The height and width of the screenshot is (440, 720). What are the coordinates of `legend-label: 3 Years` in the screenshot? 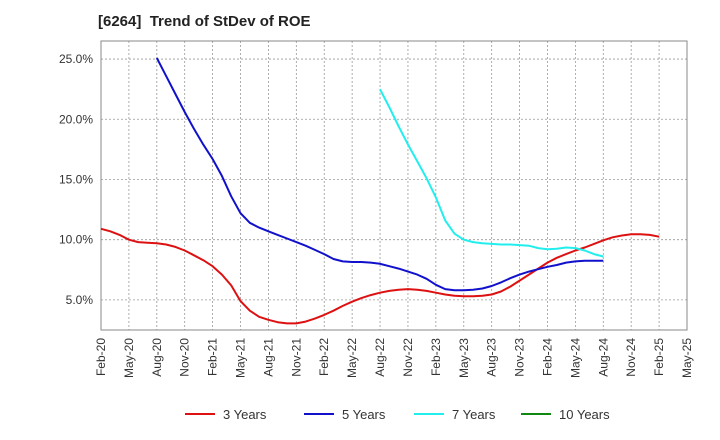 It's located at (245, 414).